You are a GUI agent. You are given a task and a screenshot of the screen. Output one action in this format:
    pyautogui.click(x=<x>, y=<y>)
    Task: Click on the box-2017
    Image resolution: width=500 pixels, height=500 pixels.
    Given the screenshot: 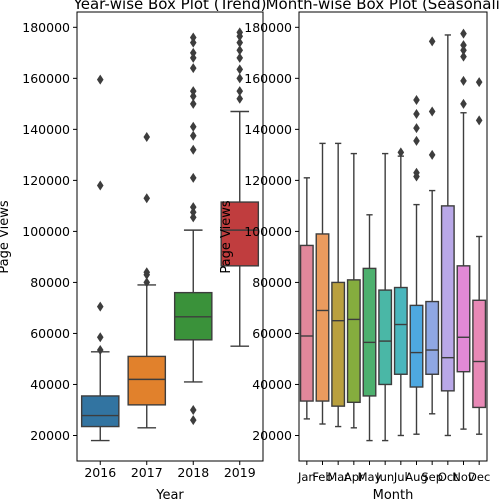 What is the action you would take?
    pyautogui.click(x=147, y=280)
    